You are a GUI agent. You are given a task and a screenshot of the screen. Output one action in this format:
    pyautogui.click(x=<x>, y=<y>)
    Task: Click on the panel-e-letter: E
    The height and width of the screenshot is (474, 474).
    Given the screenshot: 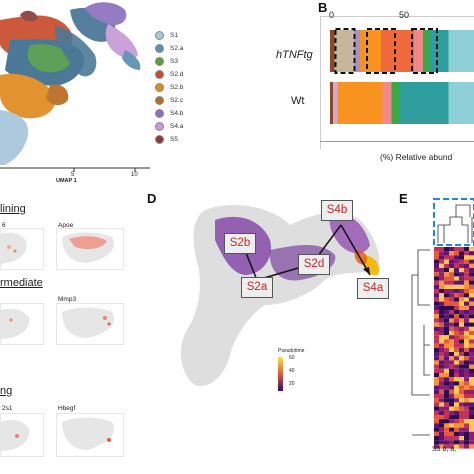 What is the action you would take?
    pyautogui.click(x=403, y=198)
    